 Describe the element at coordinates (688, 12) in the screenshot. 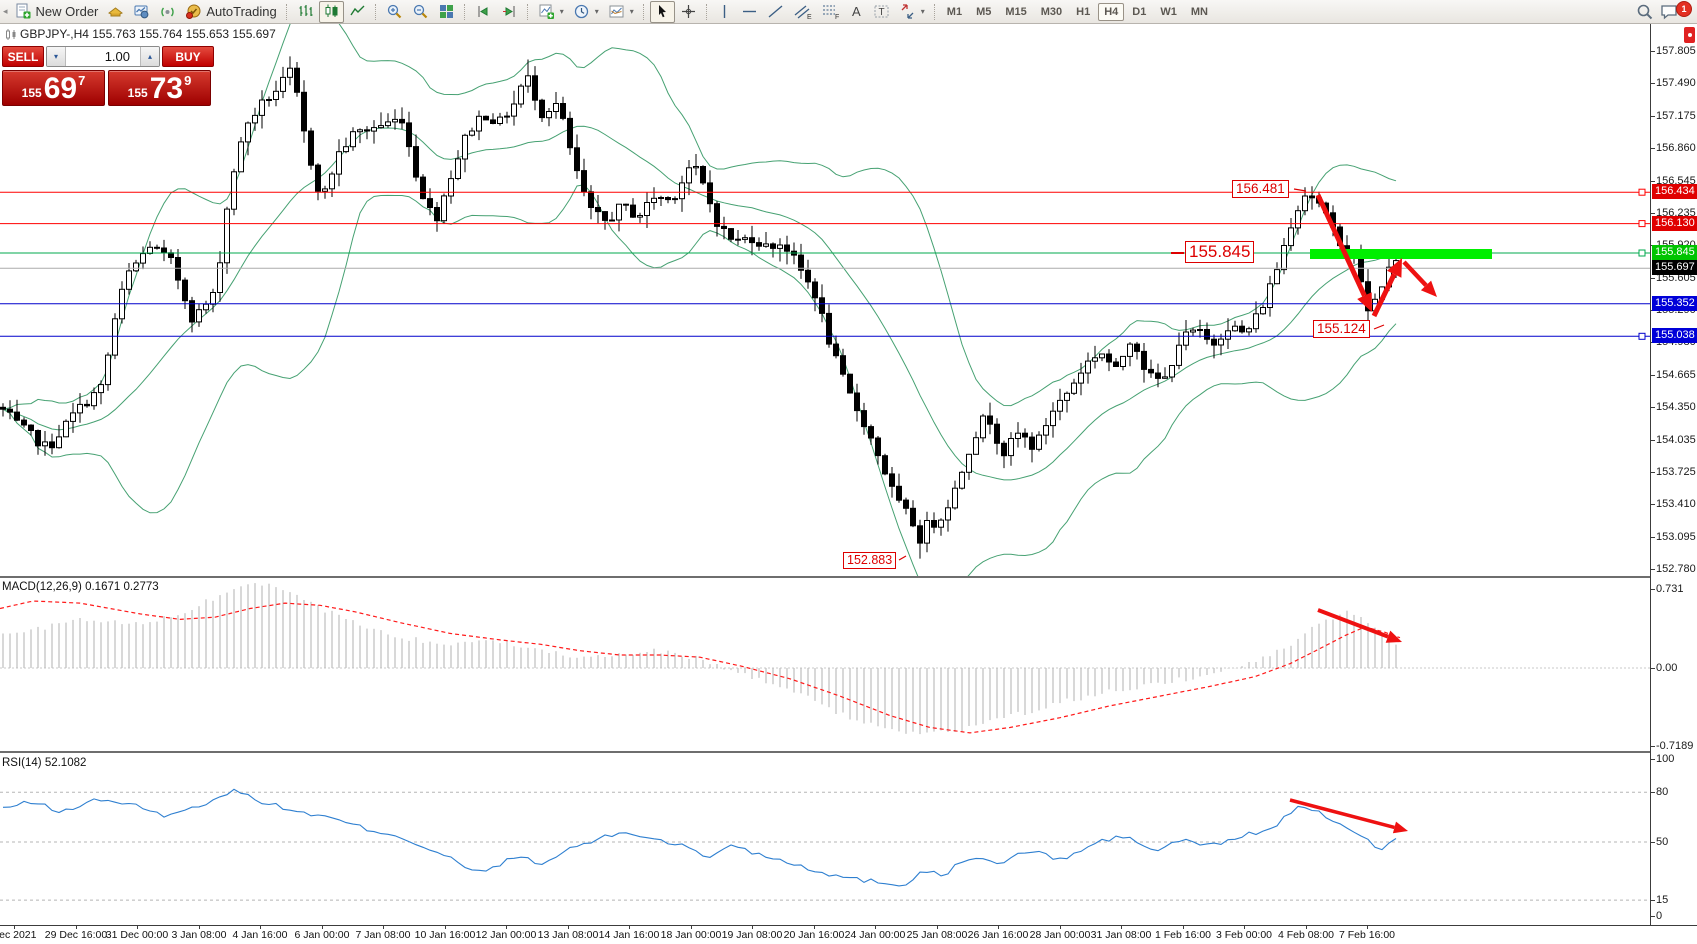

I see `crosshair-tool-button` at that location.